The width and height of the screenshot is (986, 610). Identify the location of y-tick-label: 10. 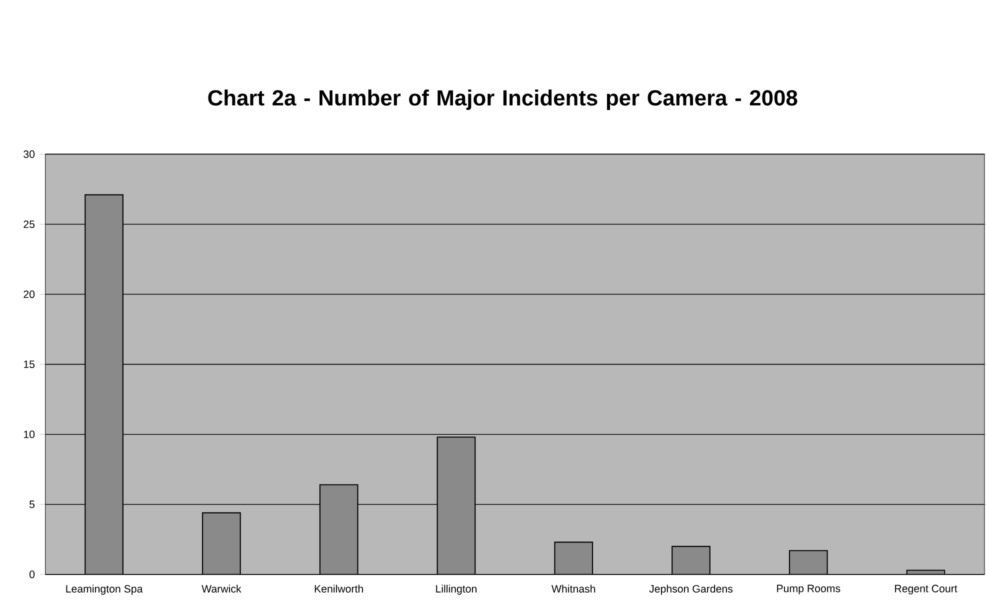
(29, 434).